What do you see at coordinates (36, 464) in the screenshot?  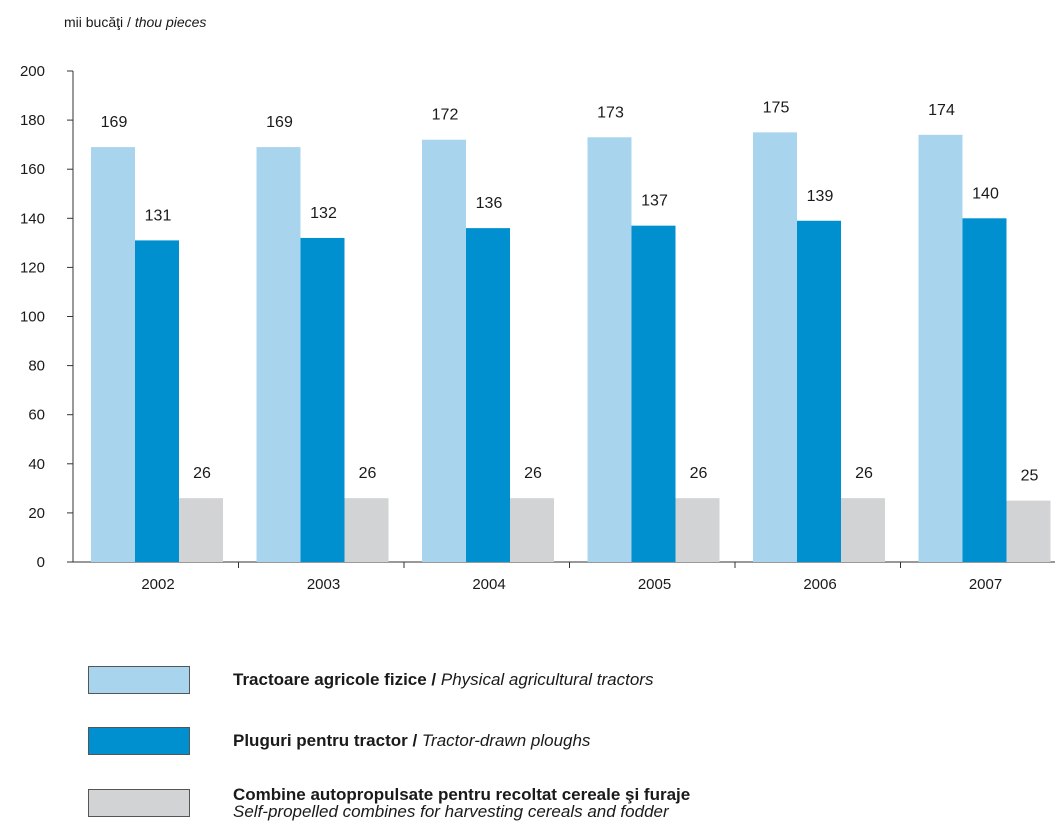 I see `y-tick-label: 40` at bounding box center [36, 464].